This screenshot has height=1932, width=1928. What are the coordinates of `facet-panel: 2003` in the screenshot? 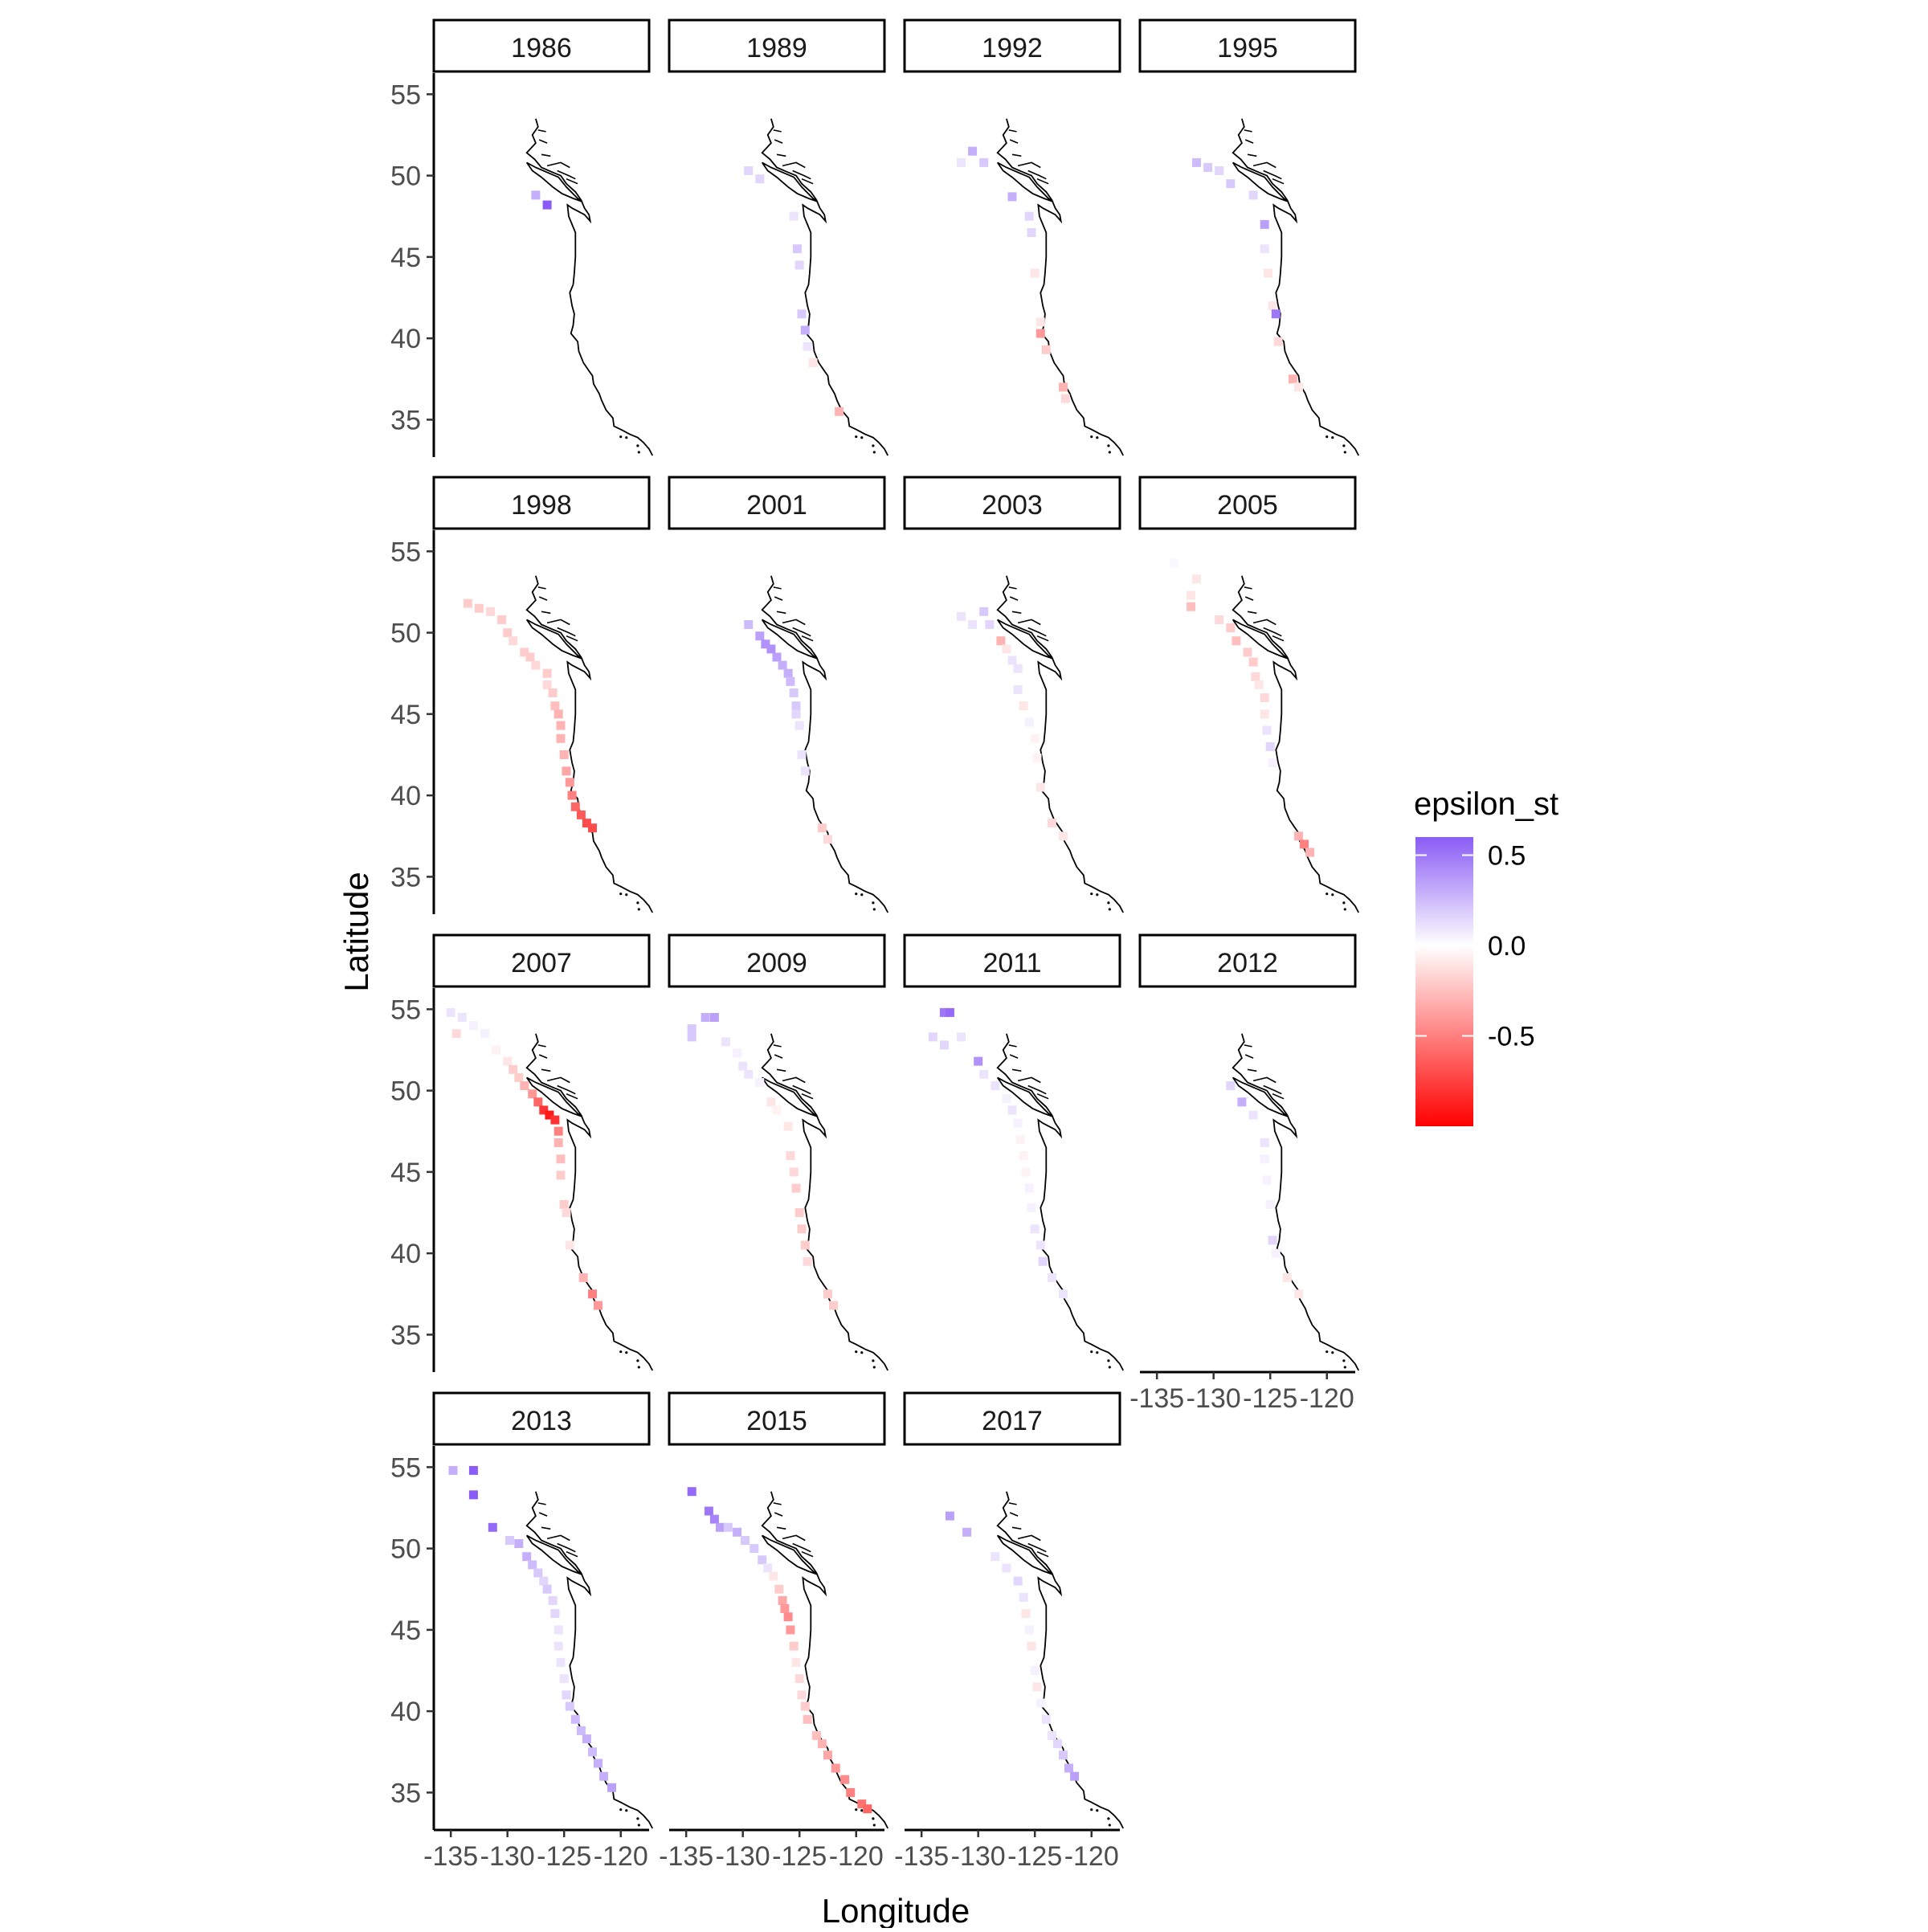 It's located at (1014, 694).